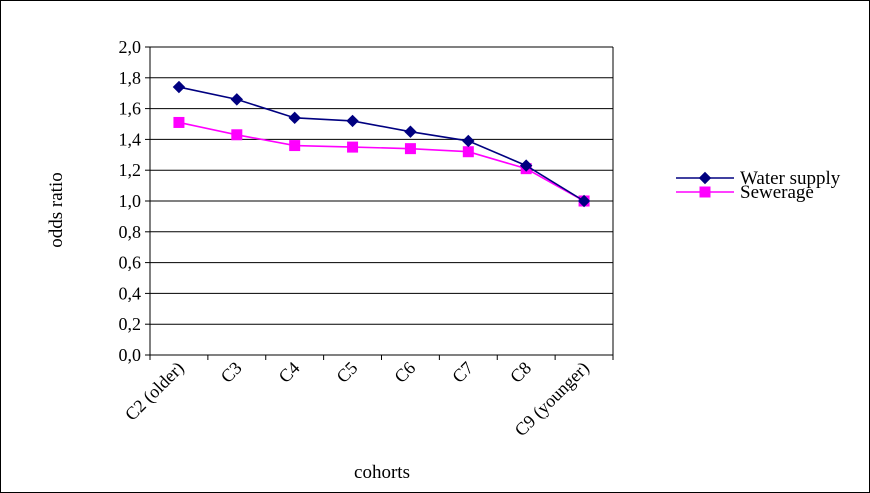  I want to click on series, so click(381, 144).